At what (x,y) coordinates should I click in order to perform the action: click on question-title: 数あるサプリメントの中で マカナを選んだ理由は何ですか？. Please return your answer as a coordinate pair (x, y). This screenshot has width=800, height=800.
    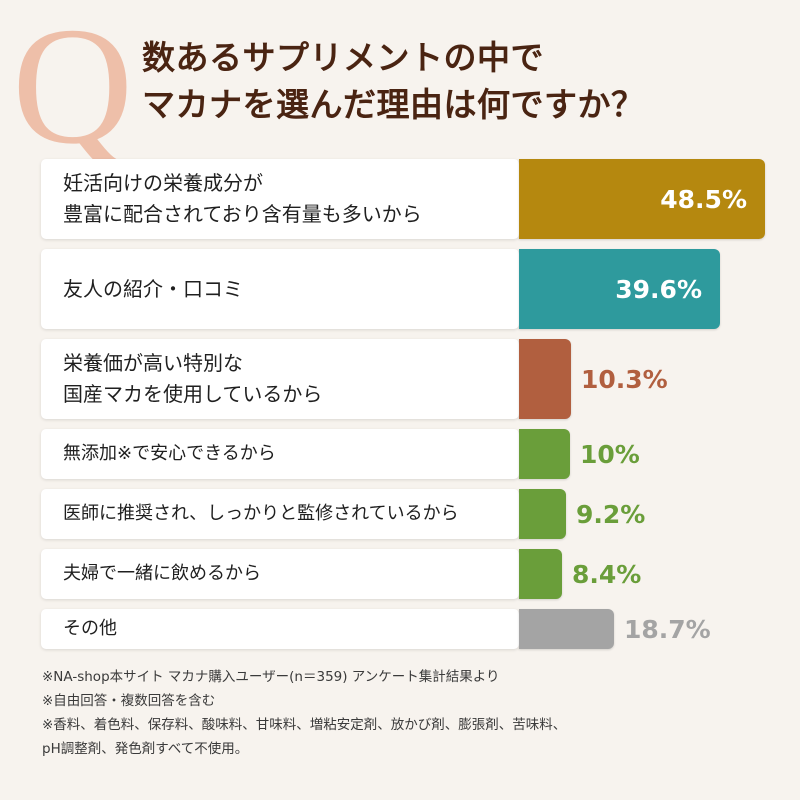
    Looking at the image, I should click on (393, 81).